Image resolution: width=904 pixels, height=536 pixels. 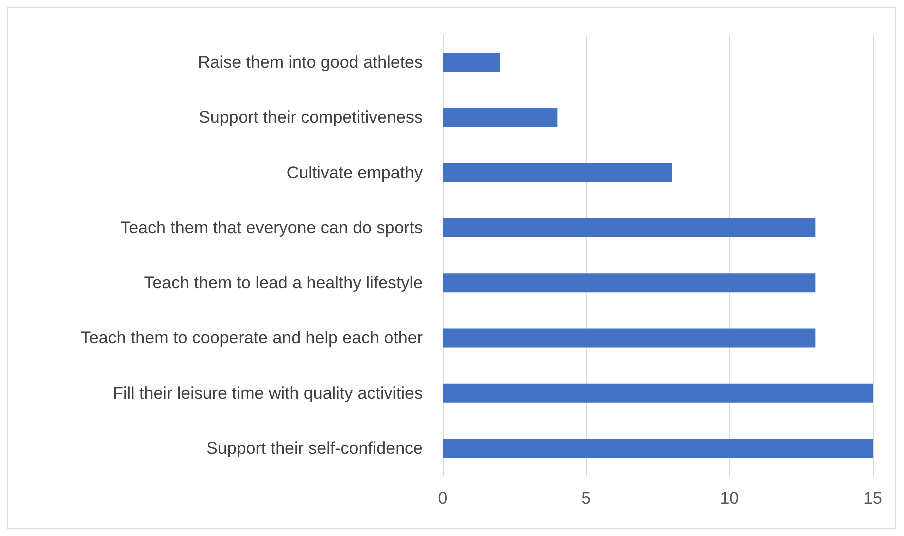 I want to click on y-tick-label: Fill their leisure time with quality activities, so click(x=268, y=393).